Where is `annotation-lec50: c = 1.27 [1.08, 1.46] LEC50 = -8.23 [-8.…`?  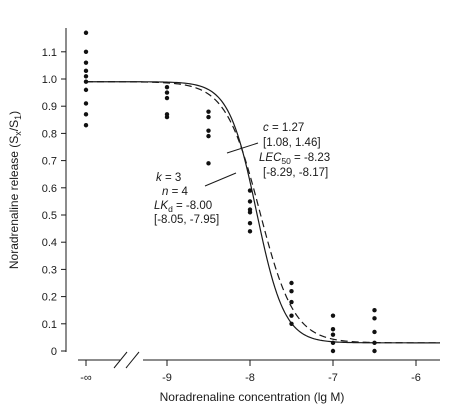
annotation-lec50: c = 1.27 [1.08, 1.46] LEC50 = -8.23 [-8.… is located at coordinates (278, 150).